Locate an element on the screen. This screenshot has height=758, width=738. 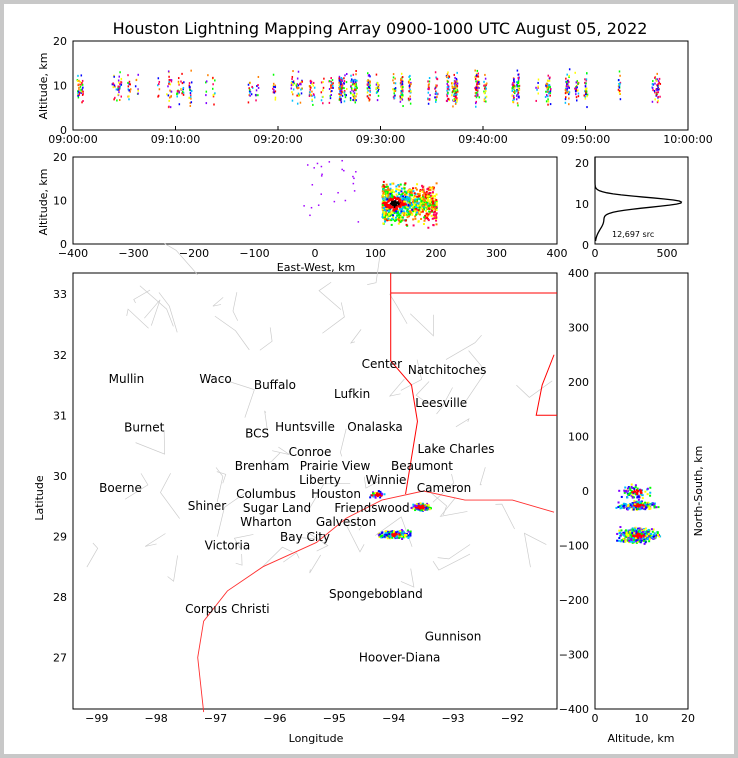
city-label: Cameron is located at coordinates (444, 488).